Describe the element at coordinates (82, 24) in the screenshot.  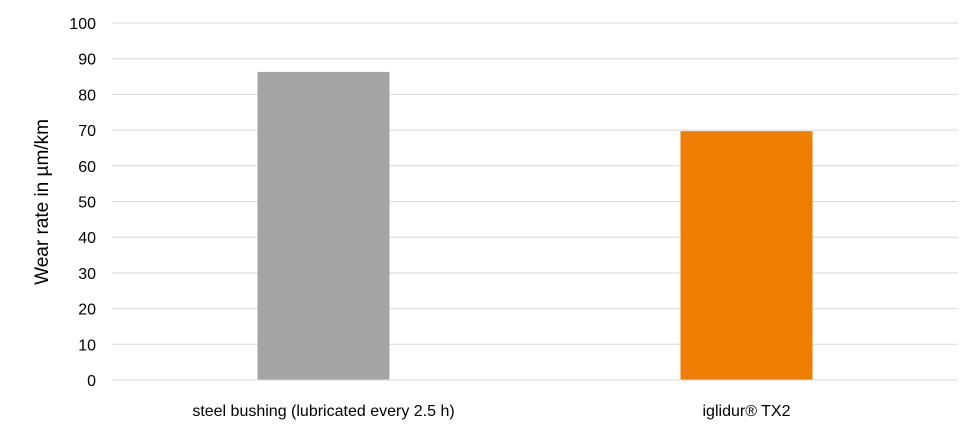
I see `y-tick-label: 100` at that location.